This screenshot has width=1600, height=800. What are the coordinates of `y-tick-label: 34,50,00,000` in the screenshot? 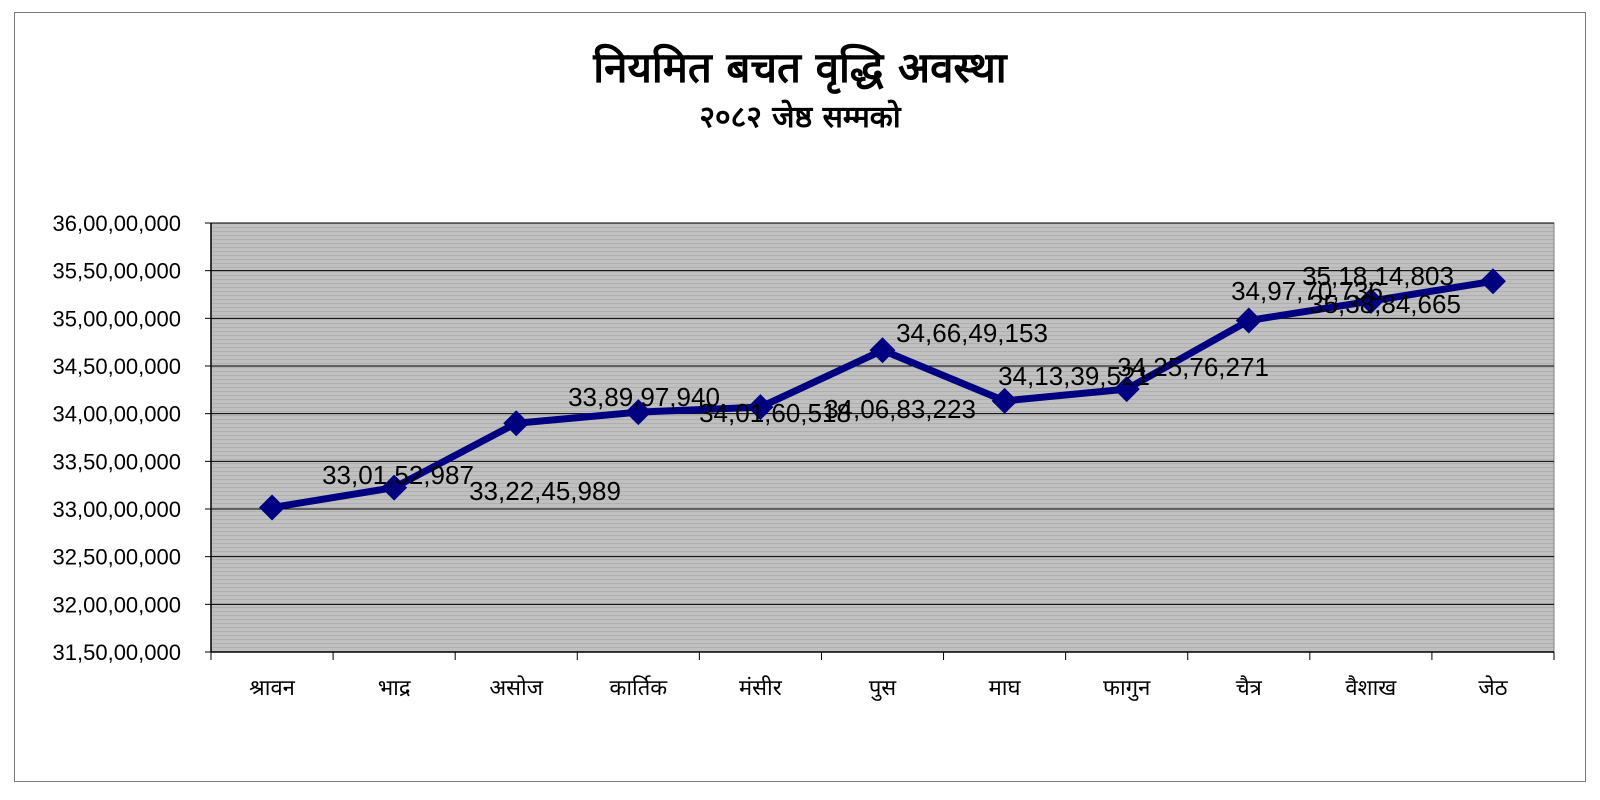 It's located at (117, 366).